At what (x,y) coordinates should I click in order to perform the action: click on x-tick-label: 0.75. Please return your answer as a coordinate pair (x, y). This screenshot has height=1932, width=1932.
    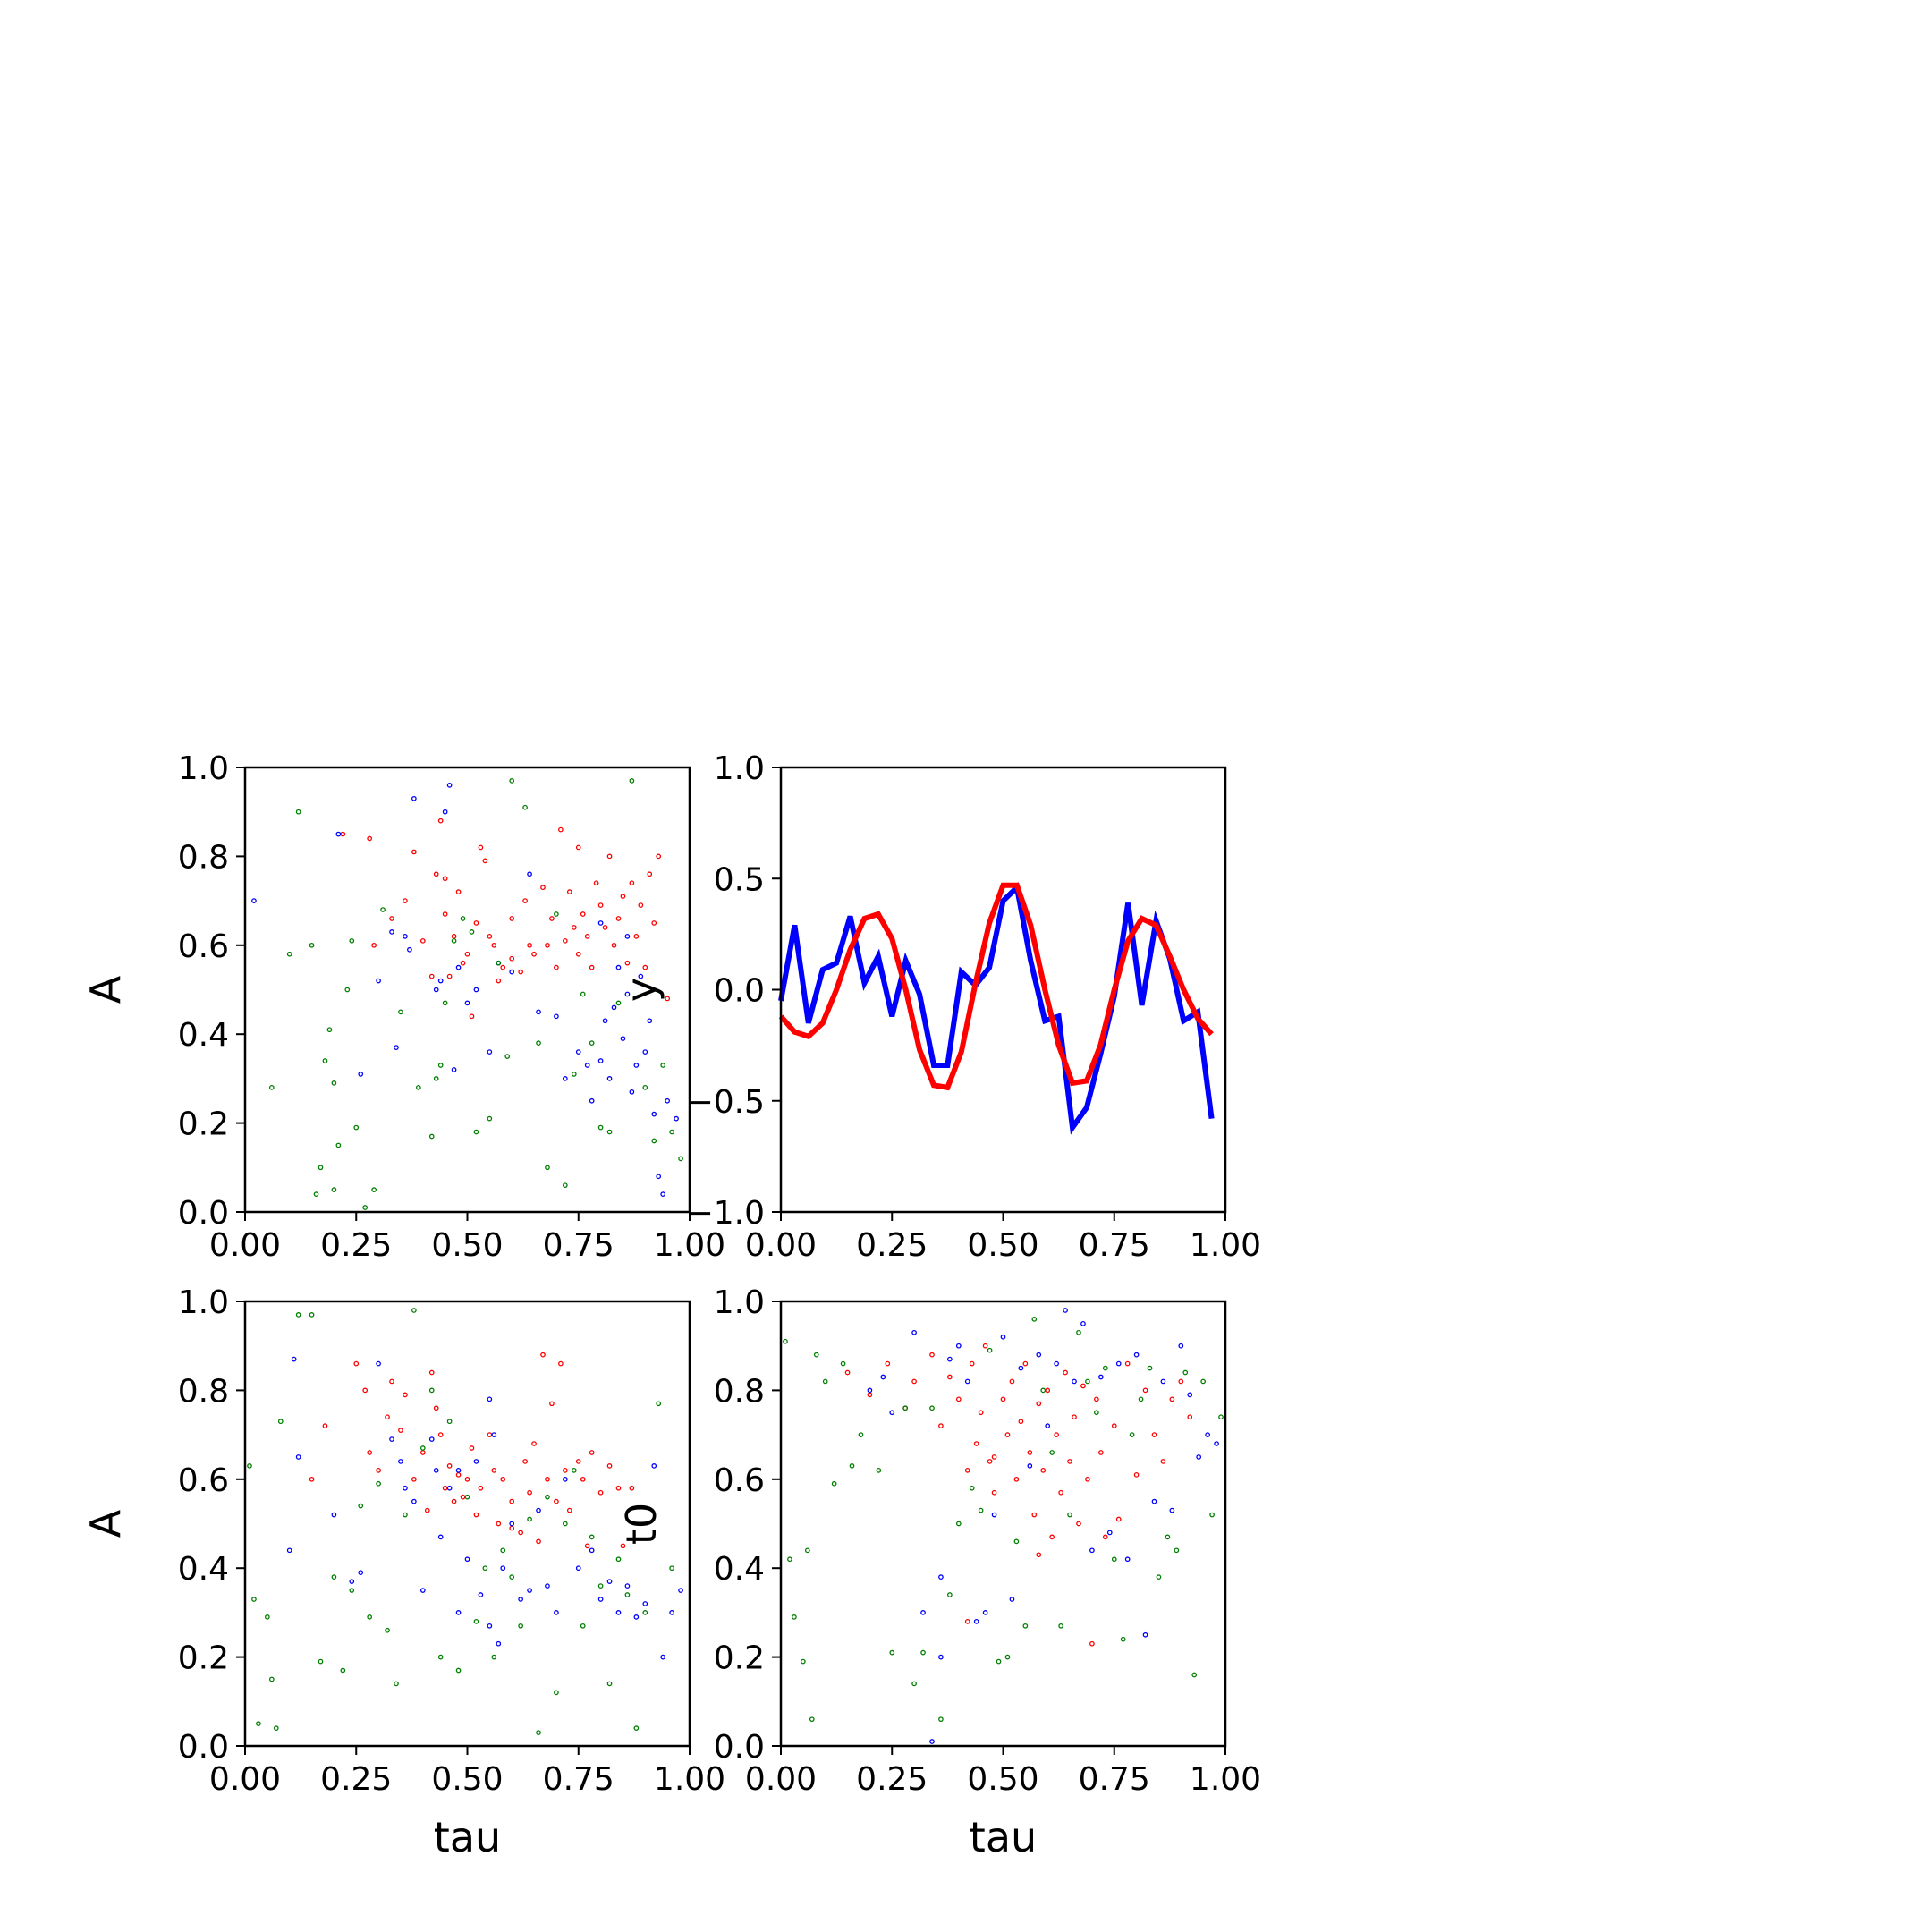
    Looking at the image, I should click on (1114, 1779).